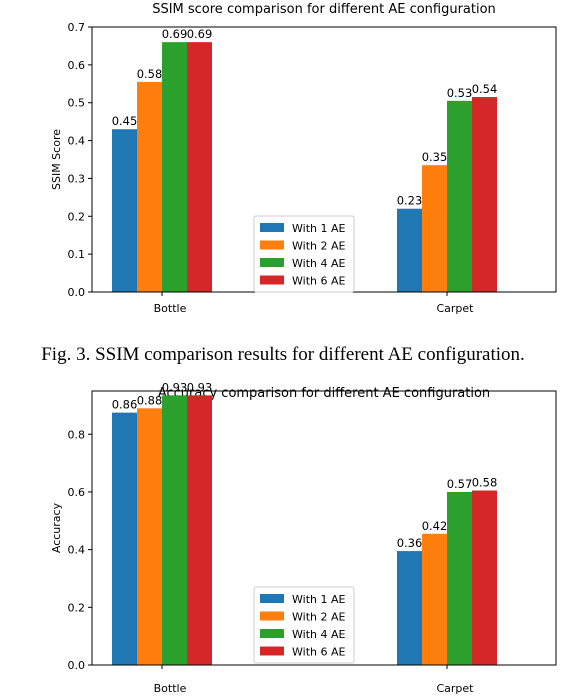 The image size is (566, 698). What do you see at coordinates (175, 34) in the screenshot?
I see `data-label-with-4-ae-bottle: 0.69` at bounding box center [175, 34].